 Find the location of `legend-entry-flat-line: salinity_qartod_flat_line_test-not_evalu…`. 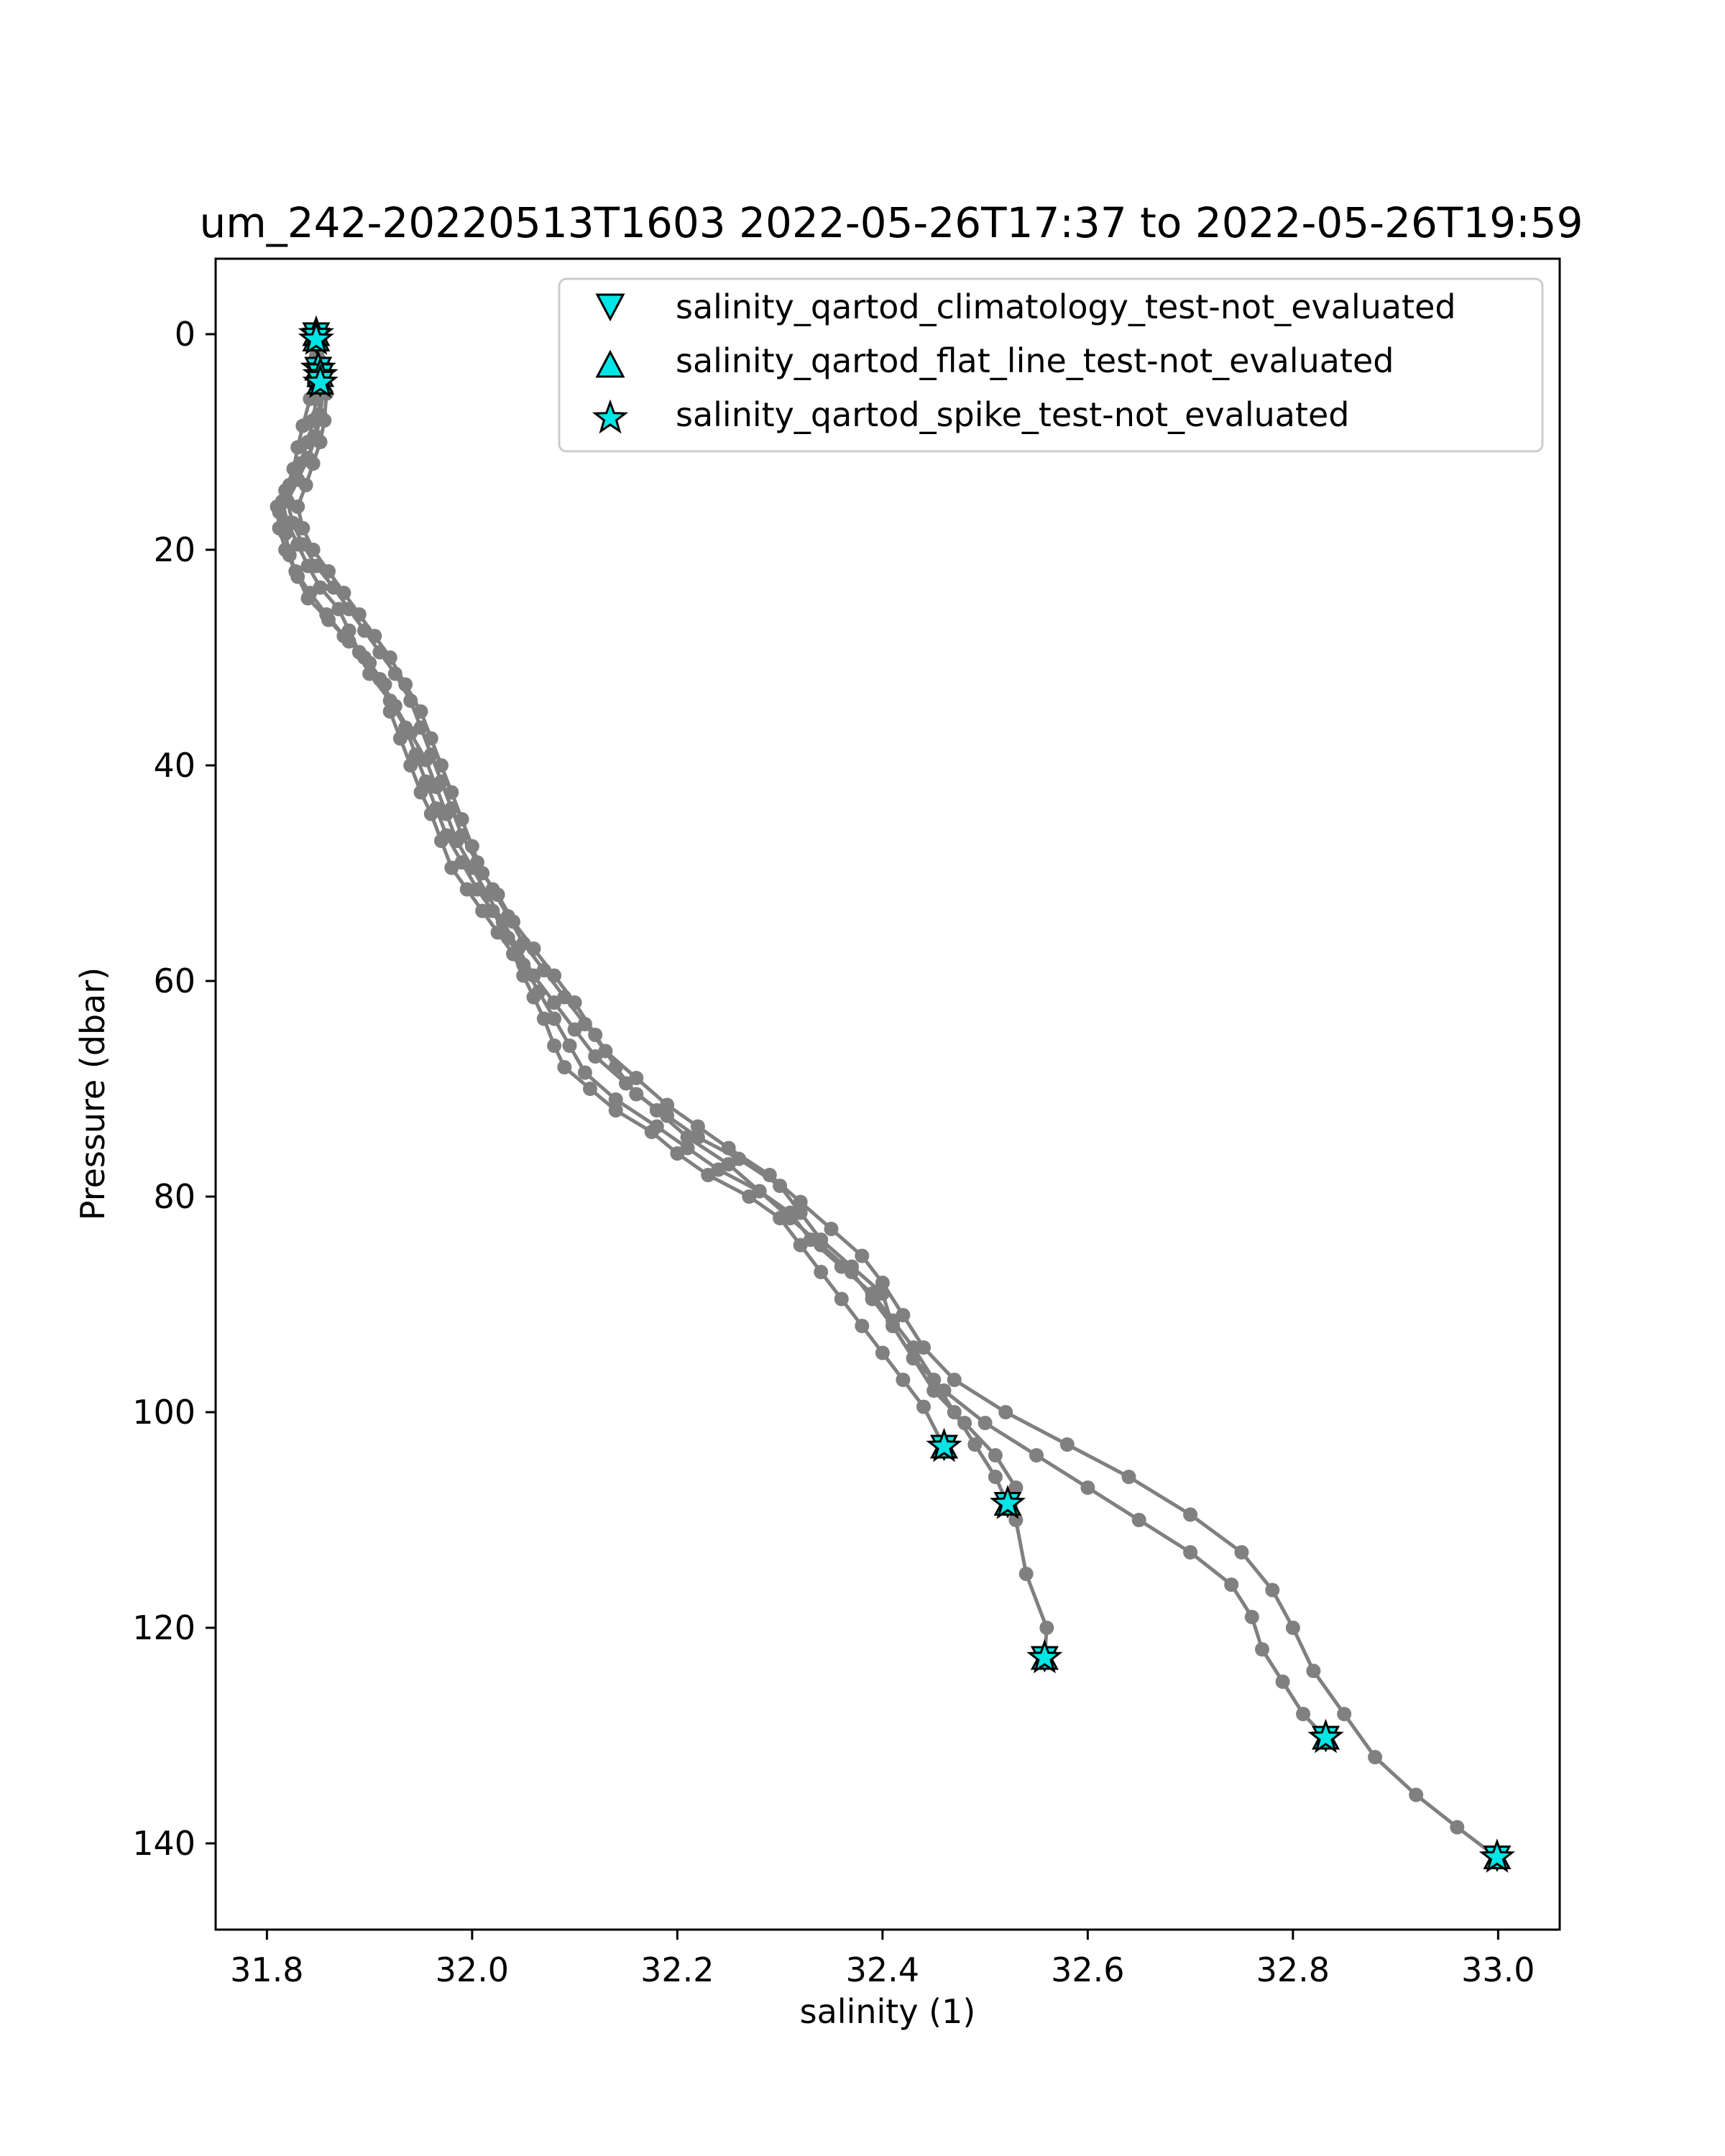

legend-entry-flat-line: salinity_qartod_flat_line_test-not_evalu… is located at coordinates (994, 361).